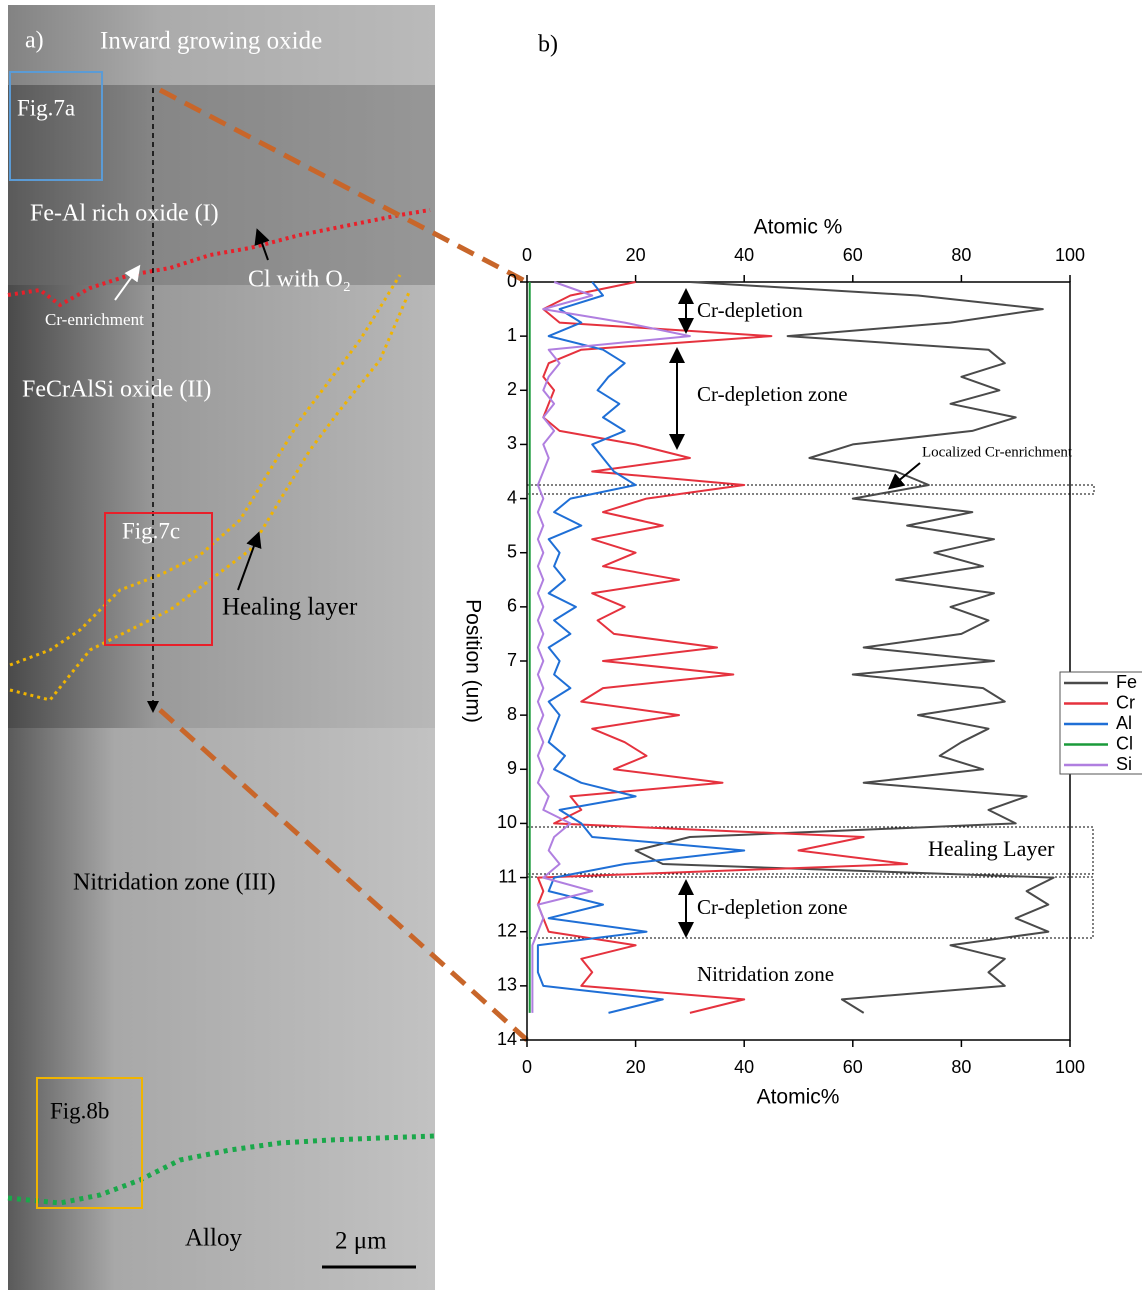 This screenshot has height=1292, width=1142. Describe the element at coordinates (512, 443) in the screenshot. I see `position-tick-label: 3` at that location.